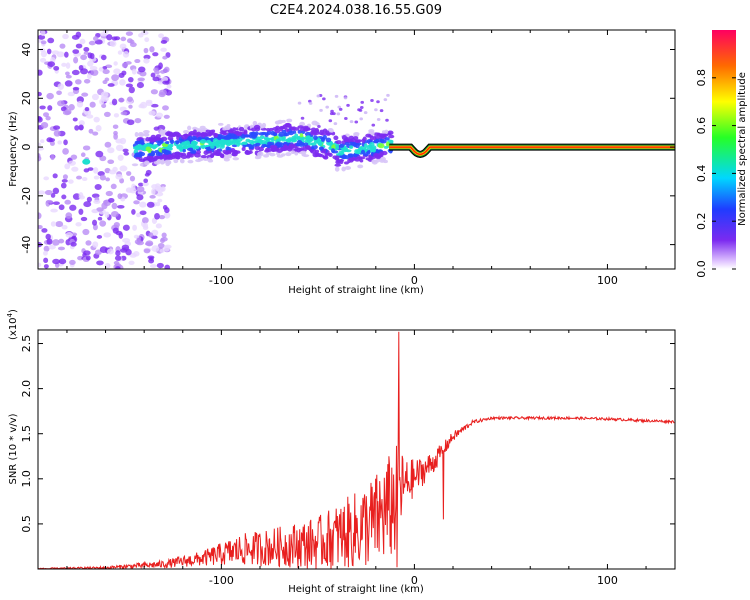 This screenshot has height=600, width=750. Describe the element at coordinates (701, 174) in the screenshot. I see `colorbar-tick-label: 0.4` at that location.